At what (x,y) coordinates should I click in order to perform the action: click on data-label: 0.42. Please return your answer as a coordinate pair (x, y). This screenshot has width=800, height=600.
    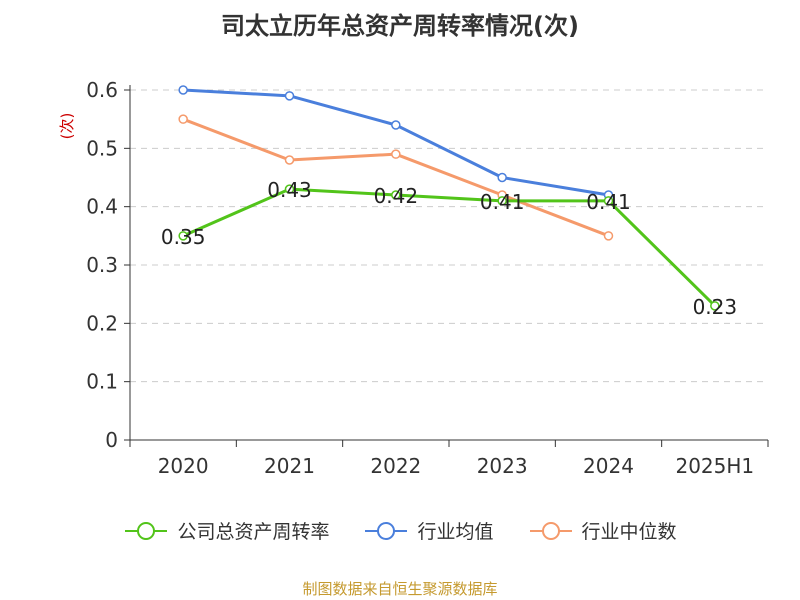
    Looking at the image, I should click on (396, 196).